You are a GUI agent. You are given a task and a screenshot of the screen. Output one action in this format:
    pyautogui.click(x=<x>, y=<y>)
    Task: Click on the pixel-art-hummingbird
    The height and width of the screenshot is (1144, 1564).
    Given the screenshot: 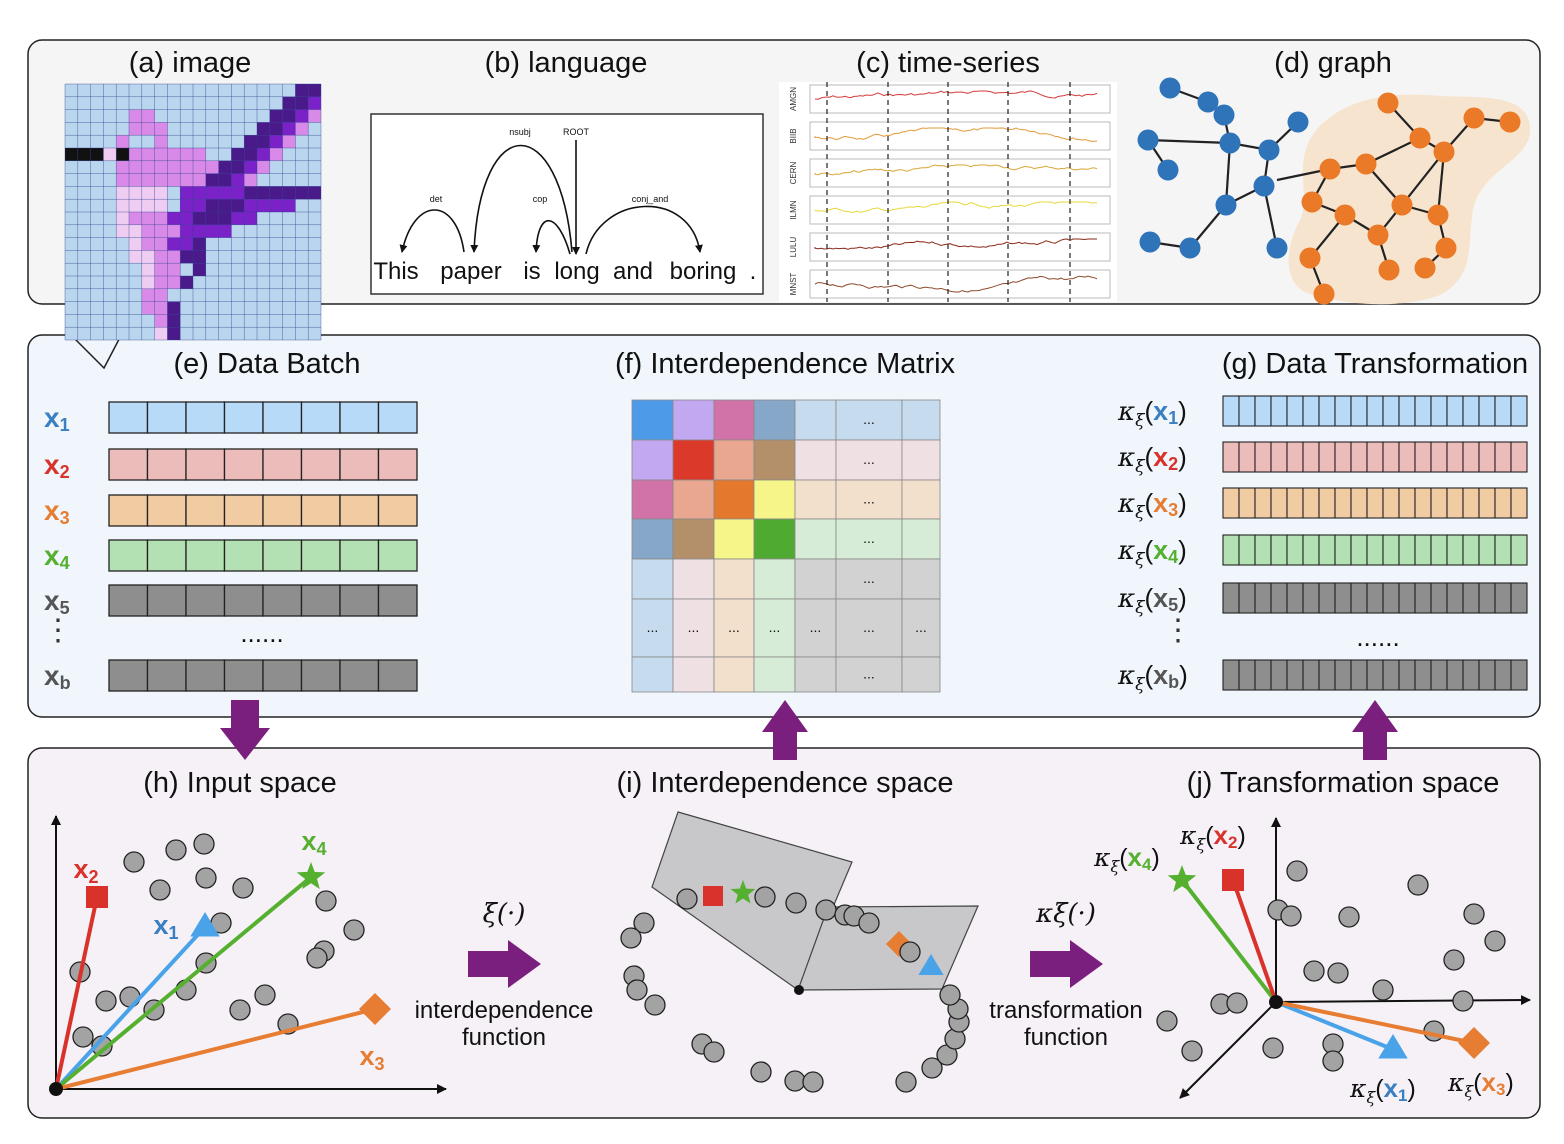 What is the action you would take?
    pyautogui.click(x=193, y=212)
    